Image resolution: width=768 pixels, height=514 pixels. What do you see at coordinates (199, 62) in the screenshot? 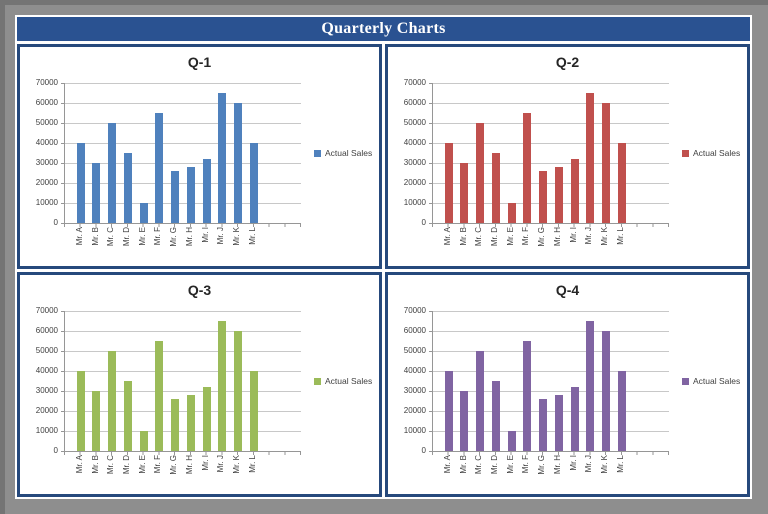
I see `chart-title: Q-1` at bounding box center [199, 62].